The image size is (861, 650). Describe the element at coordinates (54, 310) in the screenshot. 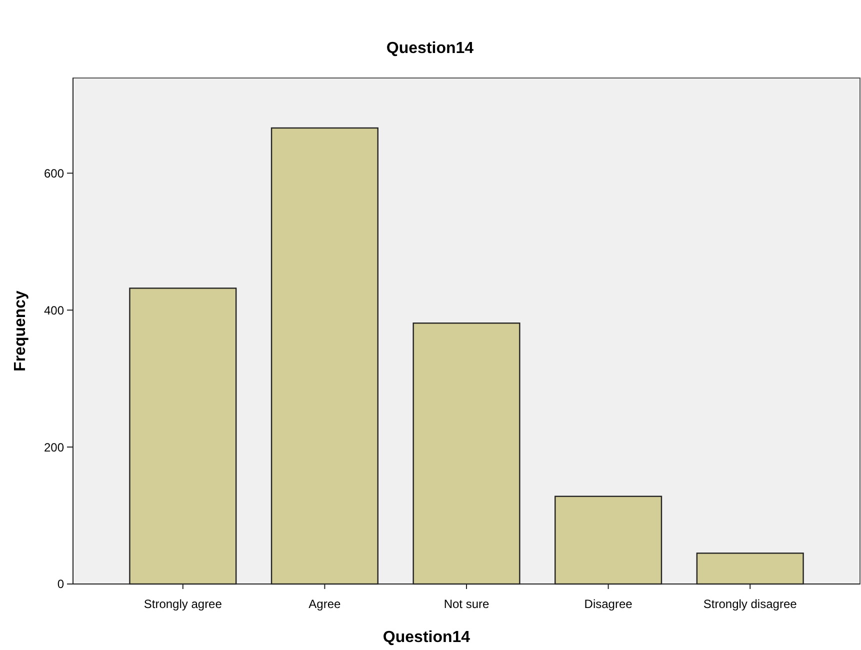

I see `y-tick-label: 400` at that location.